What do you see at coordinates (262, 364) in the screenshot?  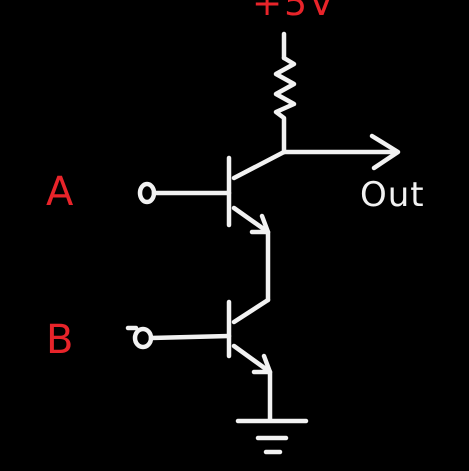 I see `q2-emitter-arrow` at bounding box center [262, 364].